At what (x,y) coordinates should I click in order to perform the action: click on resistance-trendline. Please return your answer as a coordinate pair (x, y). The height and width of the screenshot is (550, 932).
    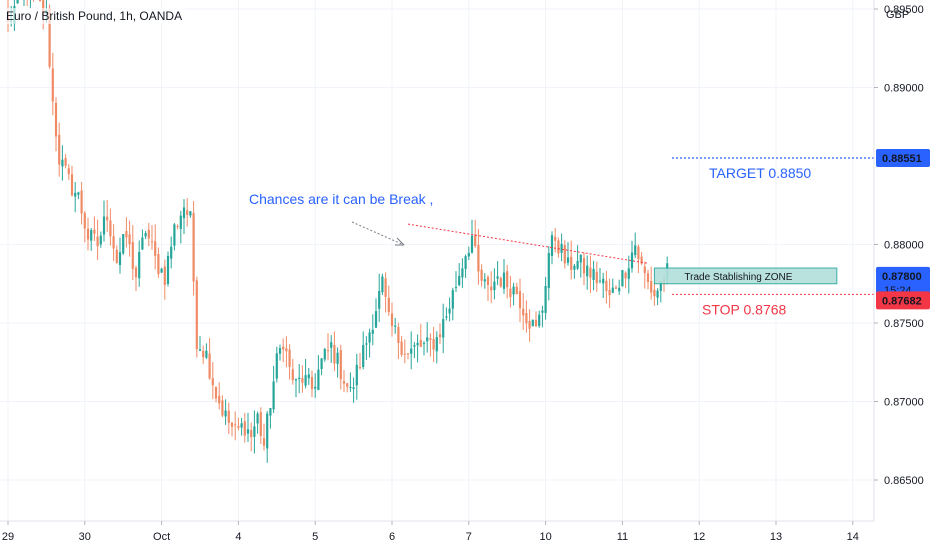
    Looking at the image, I should click on (528, 243).